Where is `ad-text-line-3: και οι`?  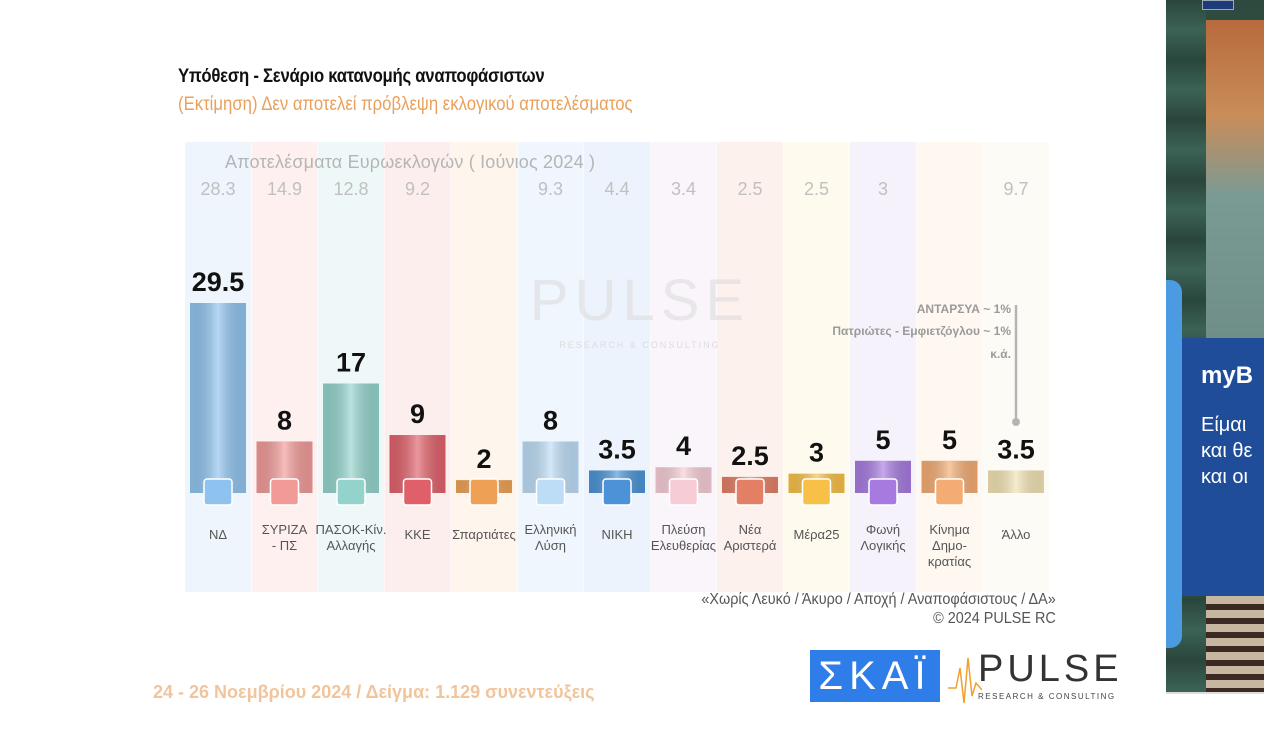 ad-text-line-3: και οι is located at coordinates (1224, 477).